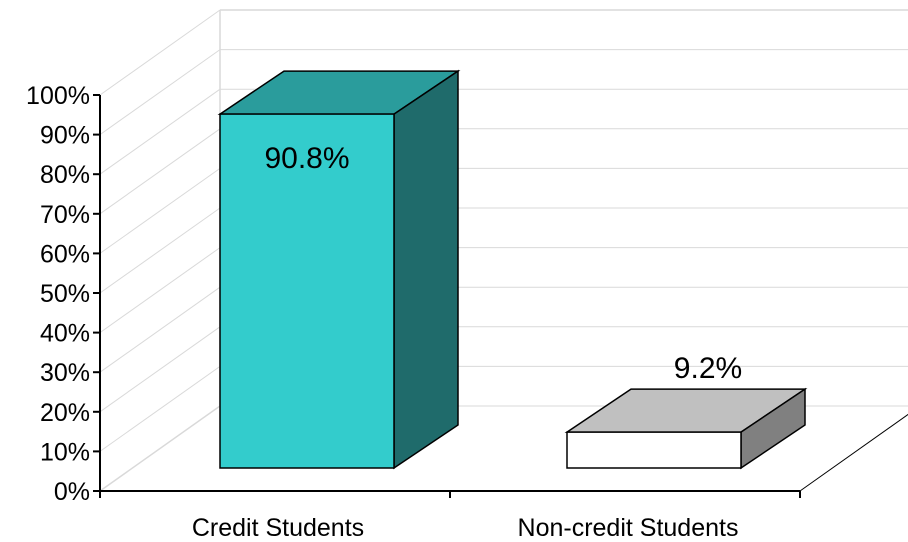 This screenshot has height=542, width=908. What do you see at coordinates (65, 254) in the screenshot?
I see `y-tick-label: 60%` at bounding box center [65, 254].